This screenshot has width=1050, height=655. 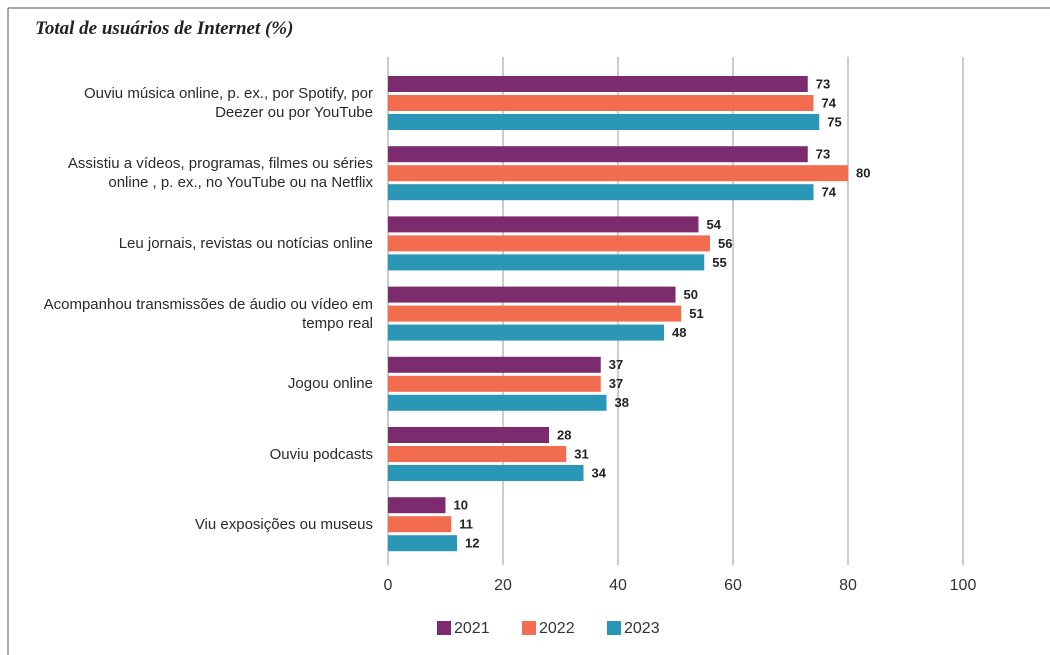 What do you see at coordinates (848, 585) in the screenshot?
I see `x-tick-label: 80` at bounding box center [848, 585].